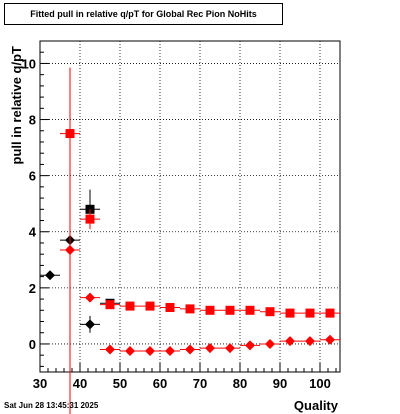 The height and width of the screenshot is (414, 400). I want to click on x-tick-label: 40, so click(80, 383).